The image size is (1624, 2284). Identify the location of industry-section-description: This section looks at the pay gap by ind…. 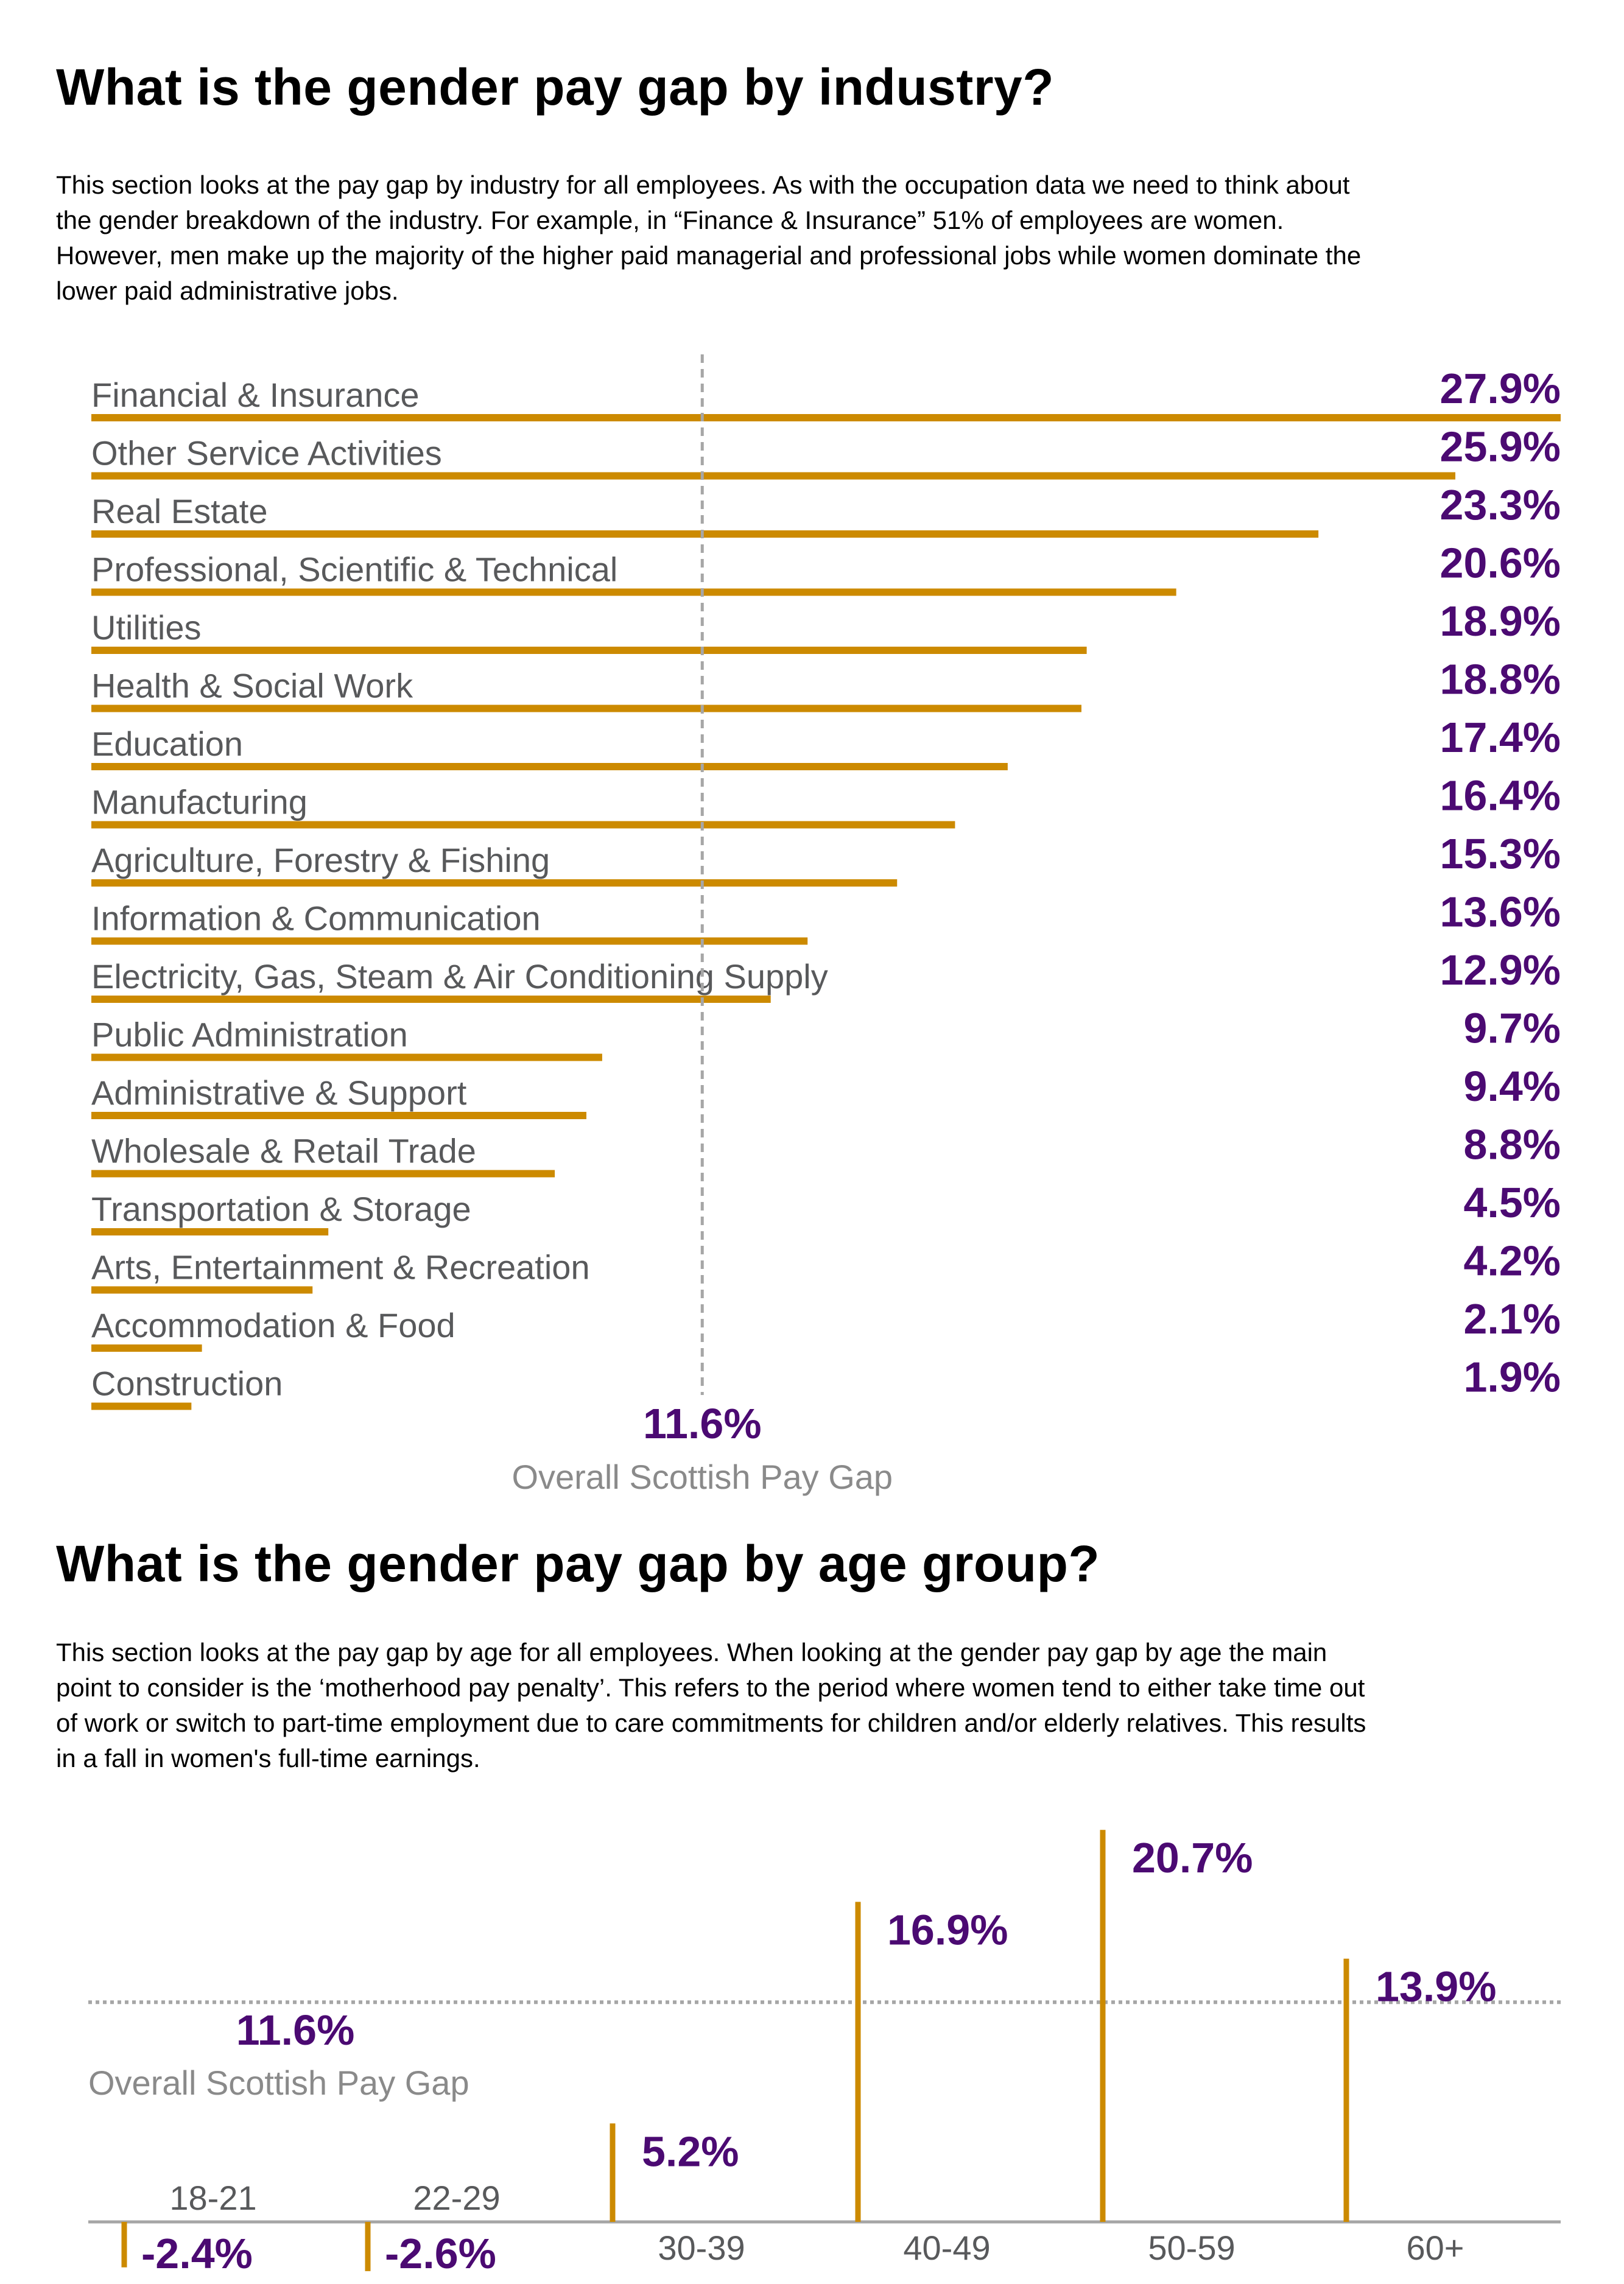
(708, 238).